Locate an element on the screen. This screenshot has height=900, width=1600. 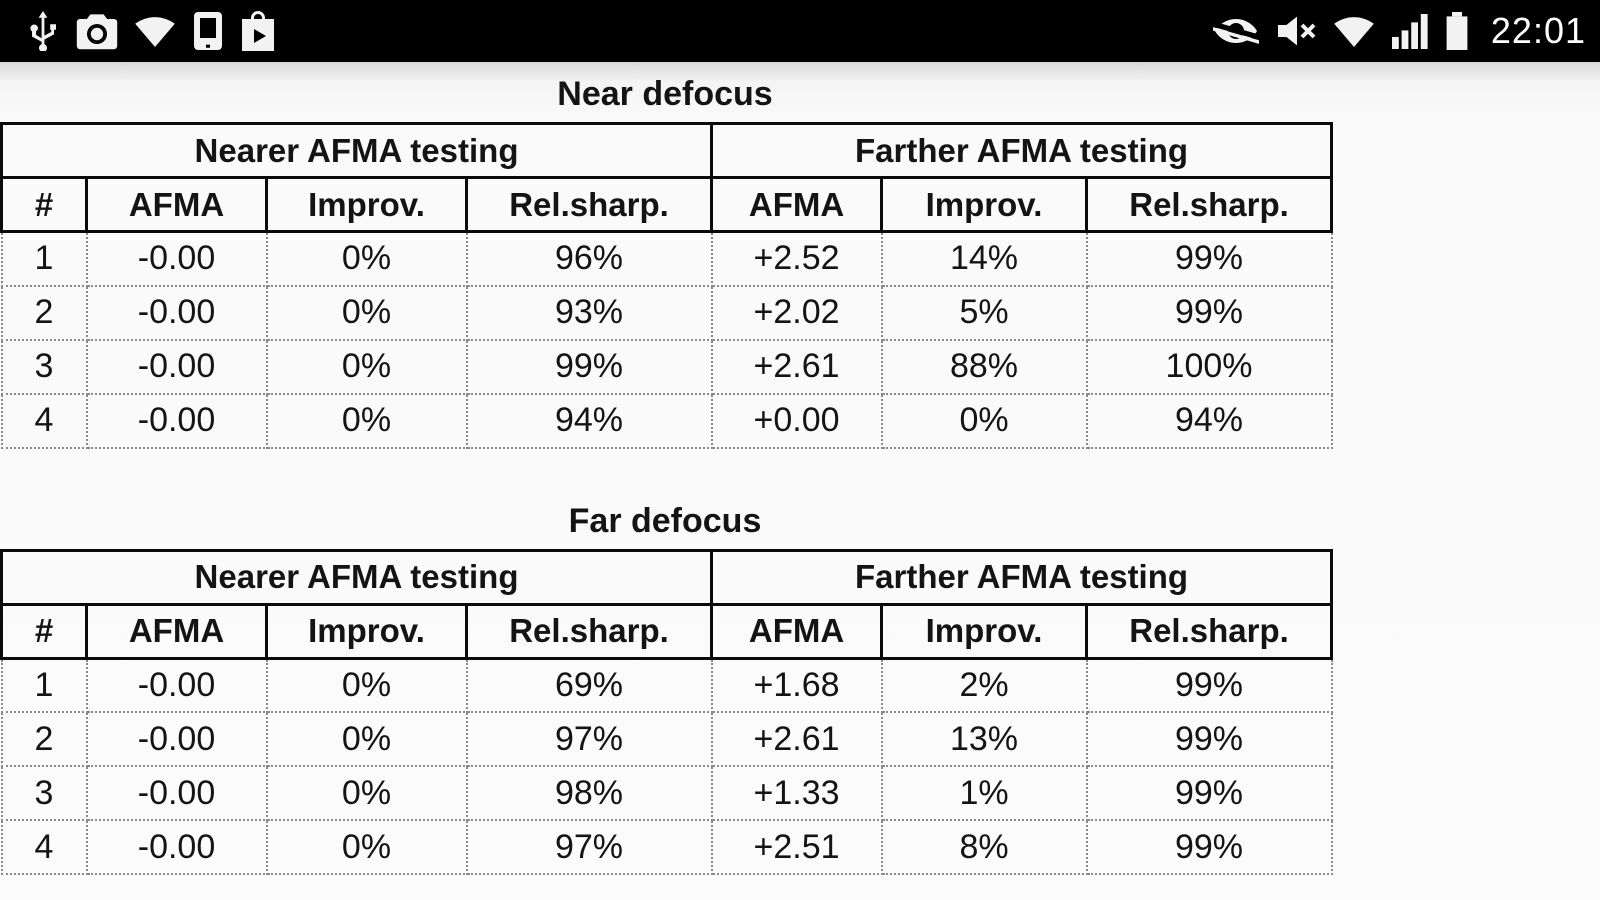
cell: 96% is located at coordinates (589, 258).